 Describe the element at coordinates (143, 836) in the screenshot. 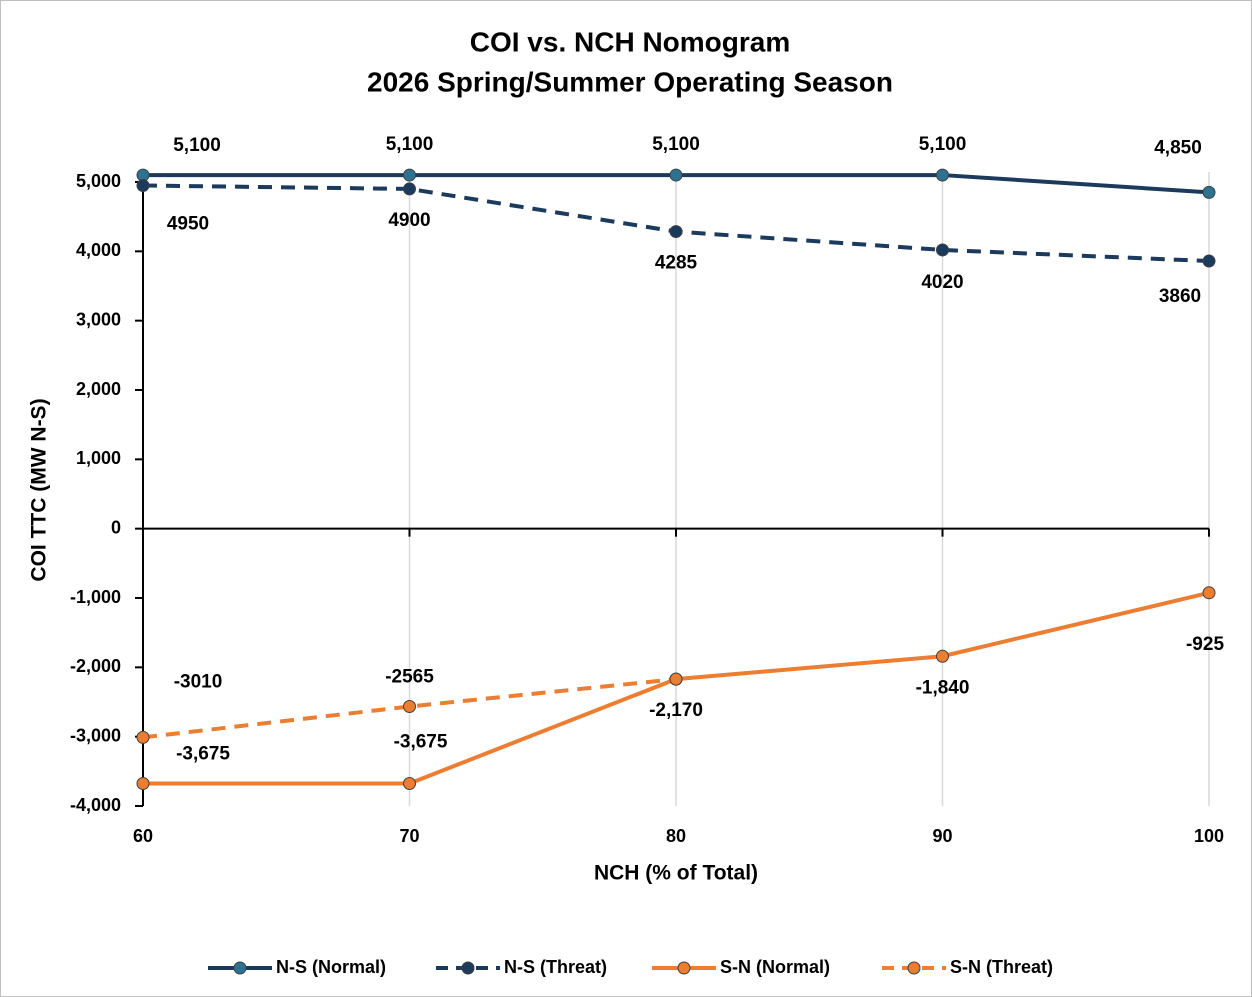

I see `x-tick-label: 60` at that location.